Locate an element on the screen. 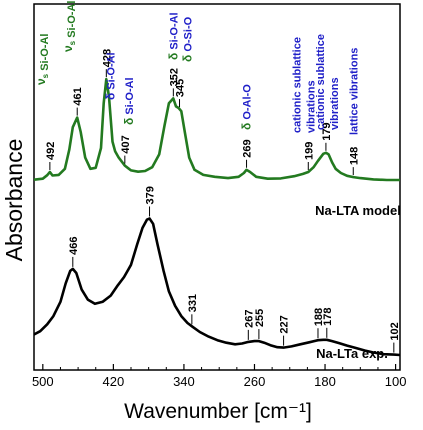 The height and width of the screenshot is (430, 423). peak-label: 179 is located at coordinates (327, 131).